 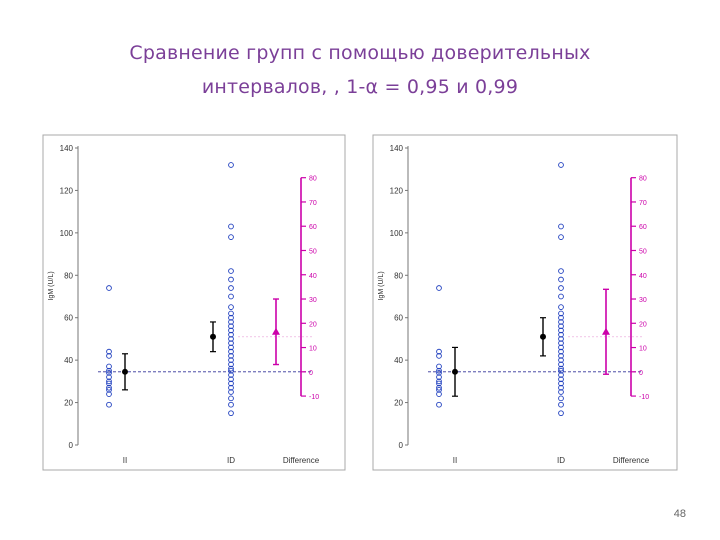 I want to click on page-number: 48, so click(x=679, y=514).